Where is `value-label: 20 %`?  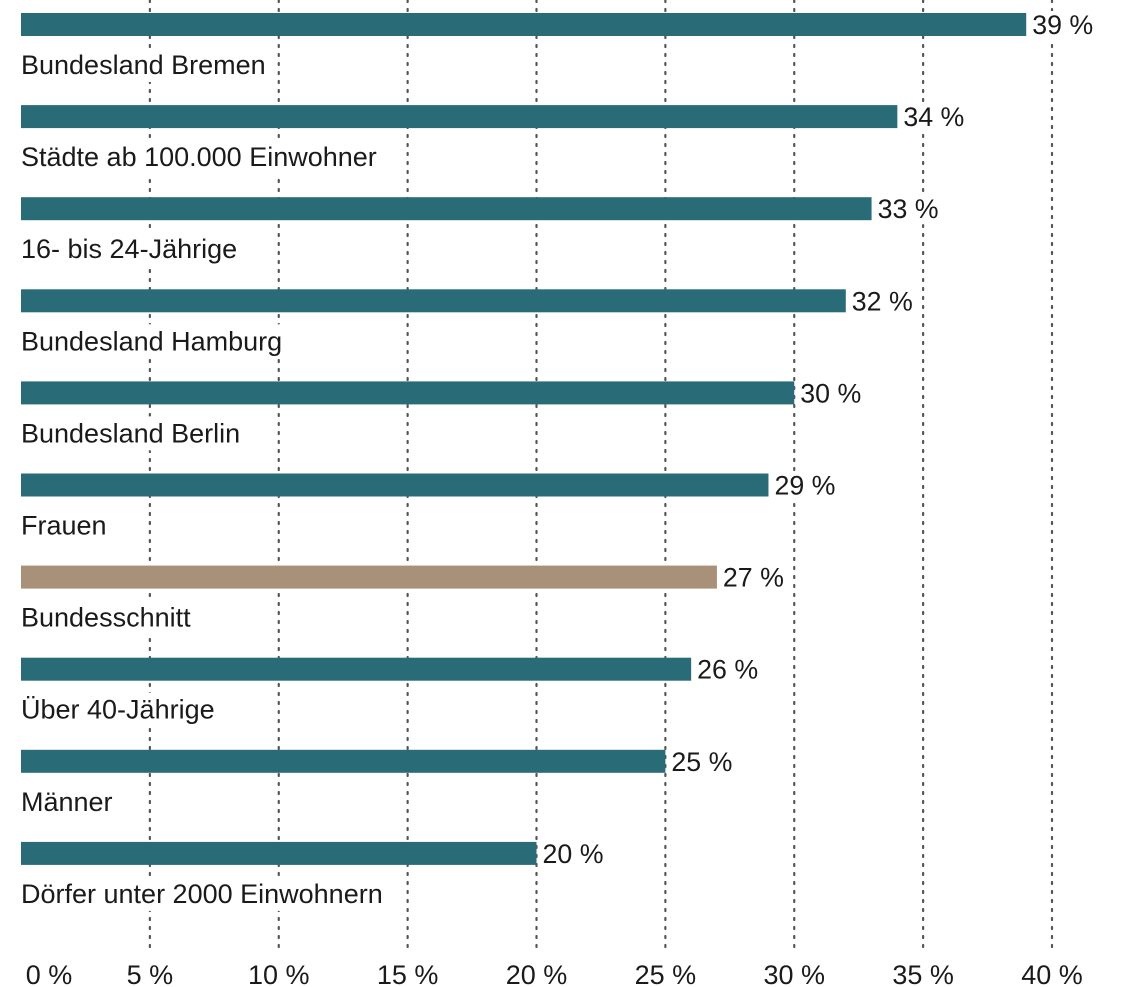
value-label: 20 % is located at coordinates (573, 854).